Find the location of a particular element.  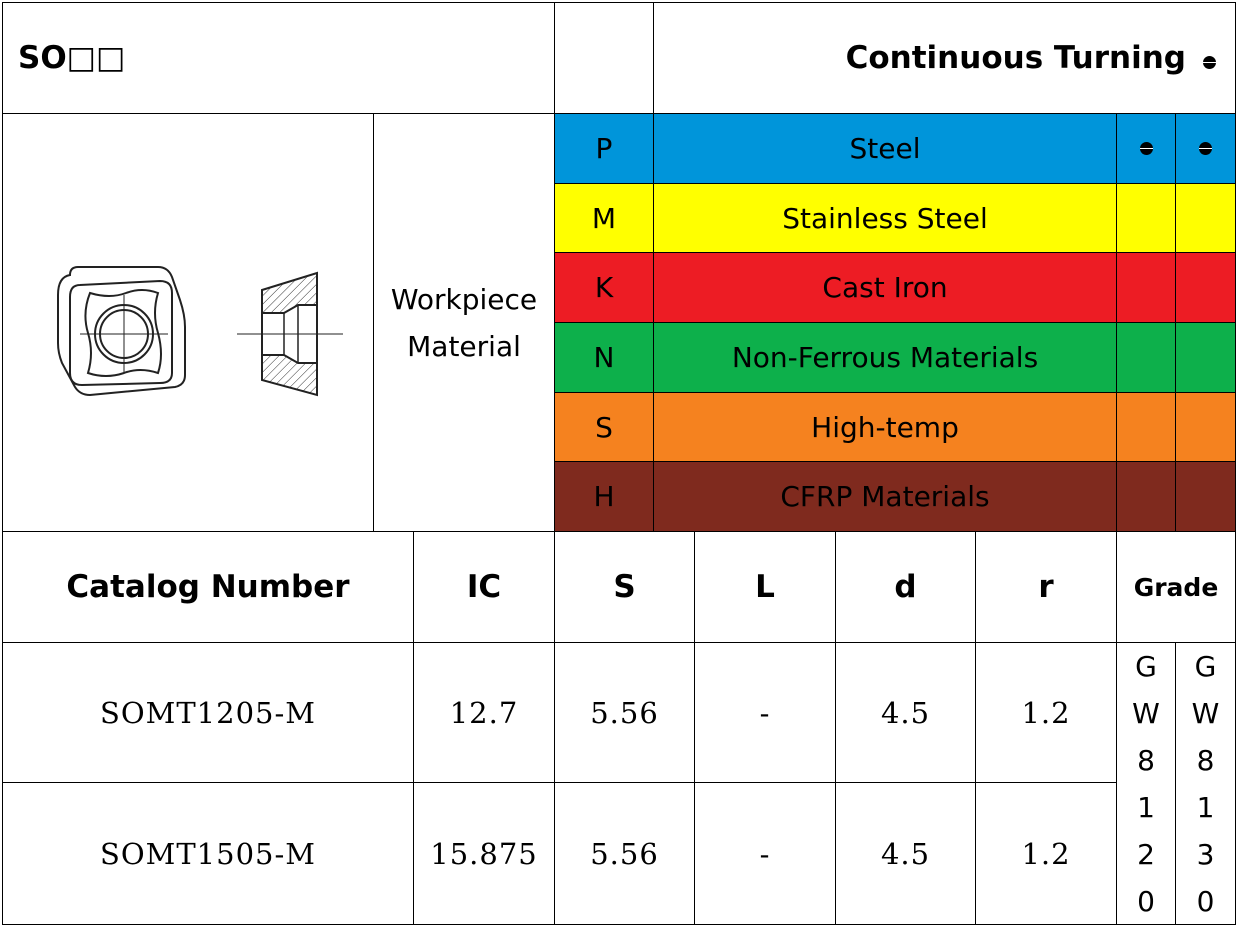

col-header-ic: IC is located at coordinates (484, 587).